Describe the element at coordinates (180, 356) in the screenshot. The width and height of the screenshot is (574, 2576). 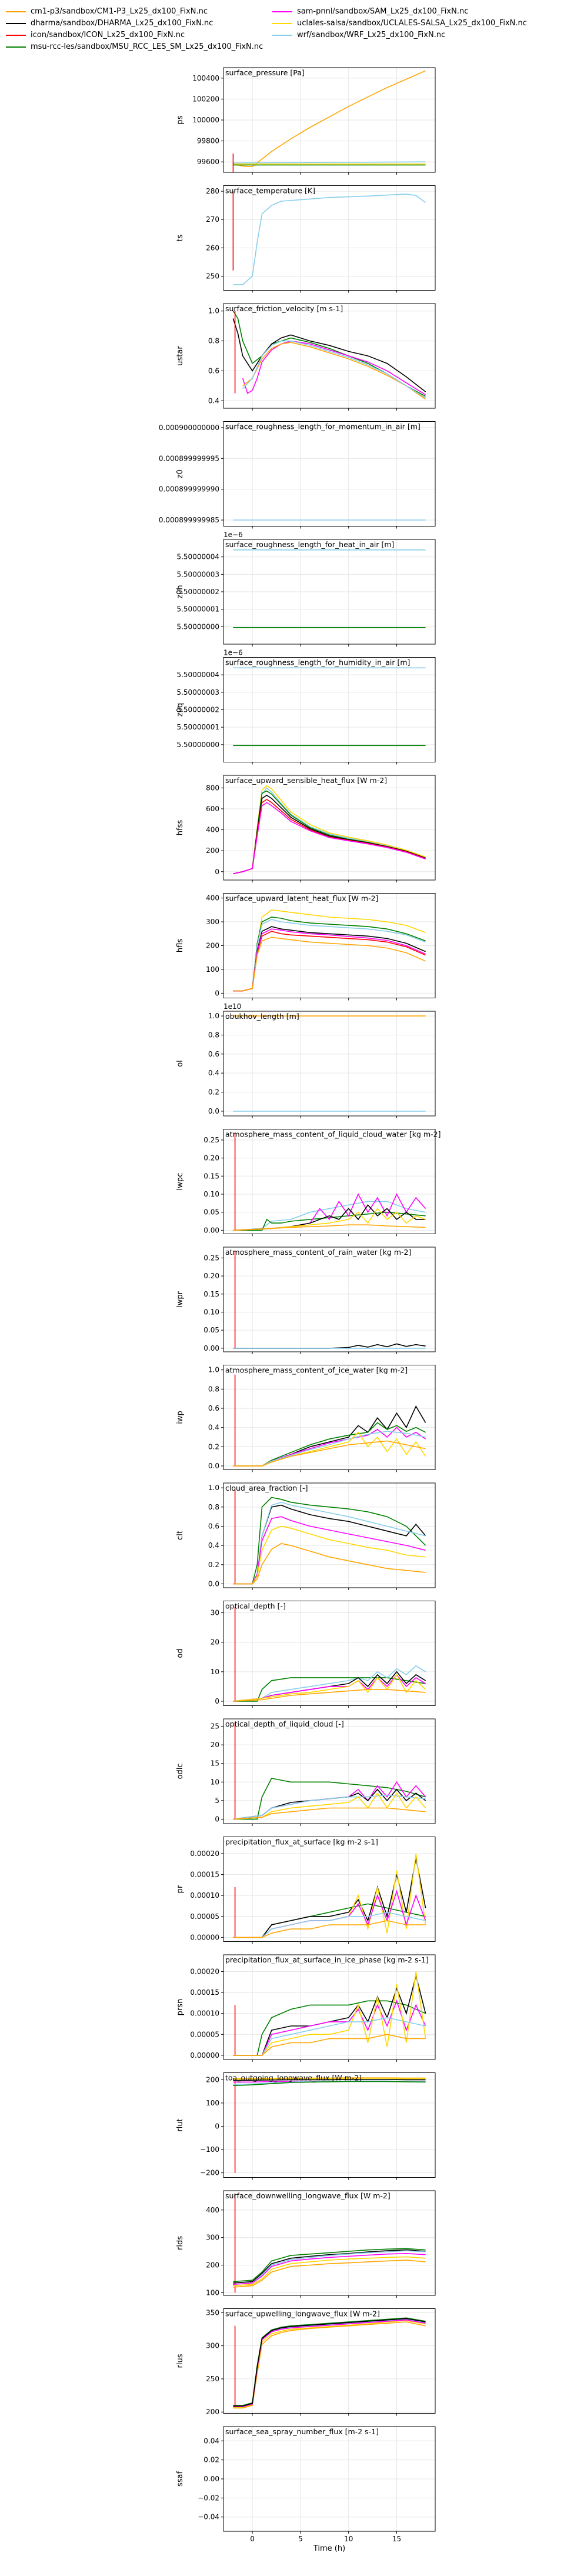
I see `y-axis-label: ustar` at that location.